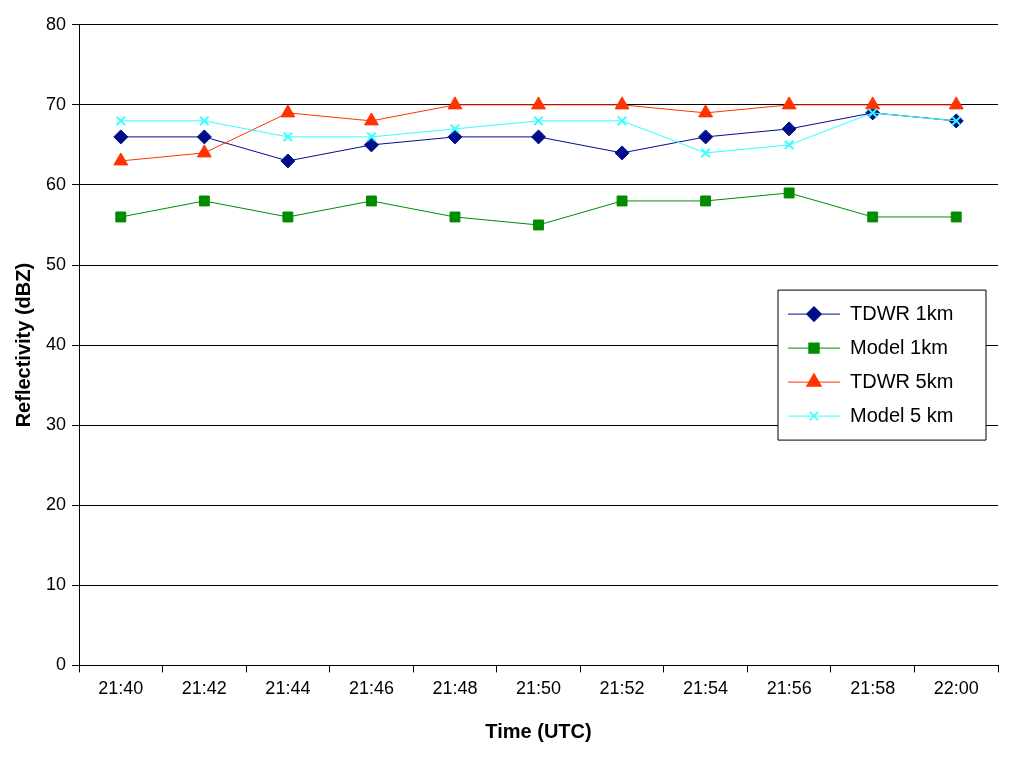  I want to click on x-tick-label: 21:40, so click(121, 688).